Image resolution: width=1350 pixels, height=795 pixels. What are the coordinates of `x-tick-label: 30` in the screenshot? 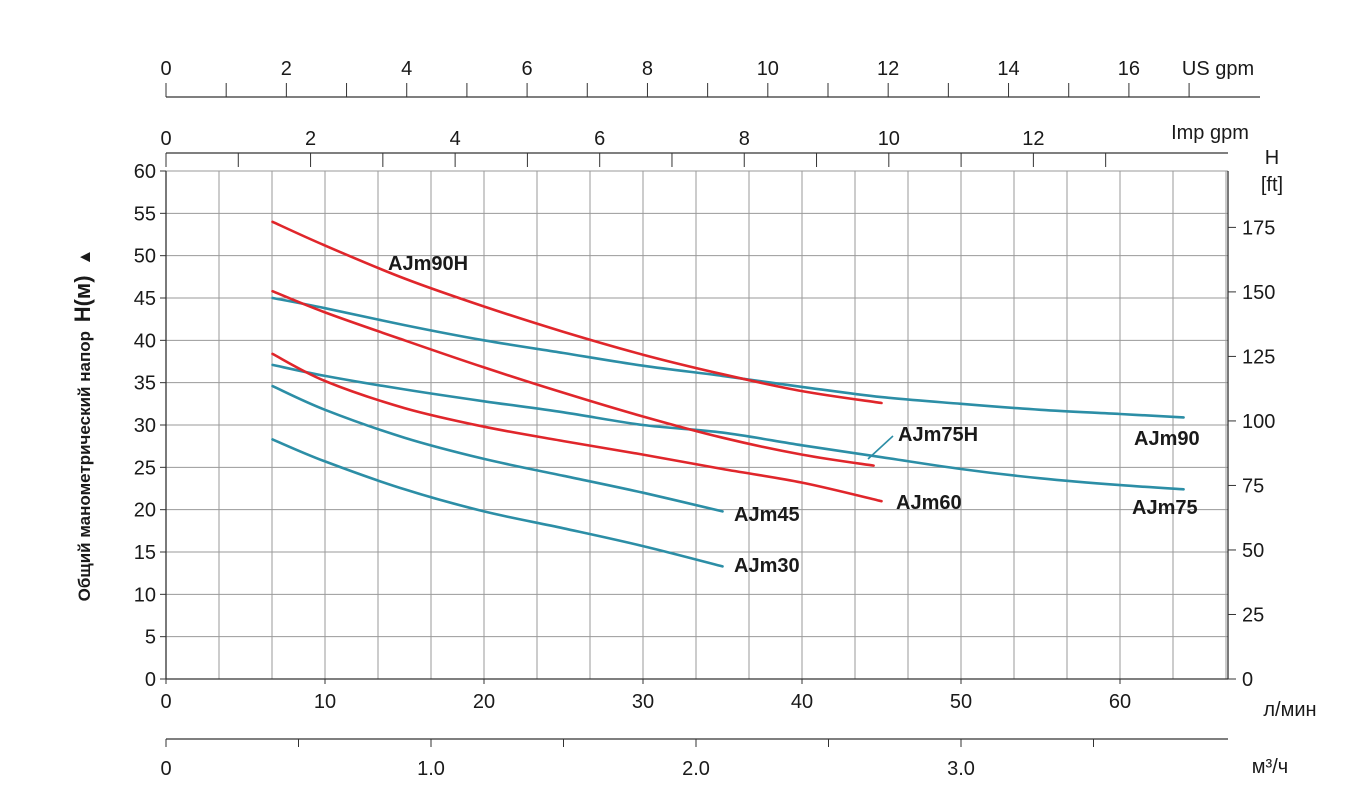 It's located at (643, 702).